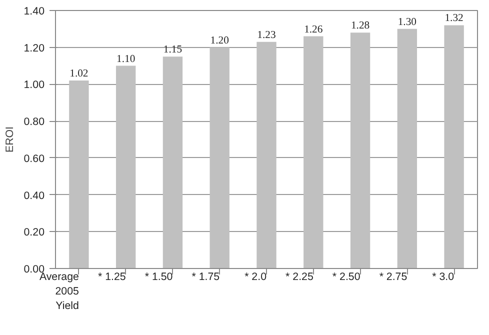  Describe the element at coordinates (443, 277) in the screenshot. I see `x-tick-label: * 3.0` at that location.